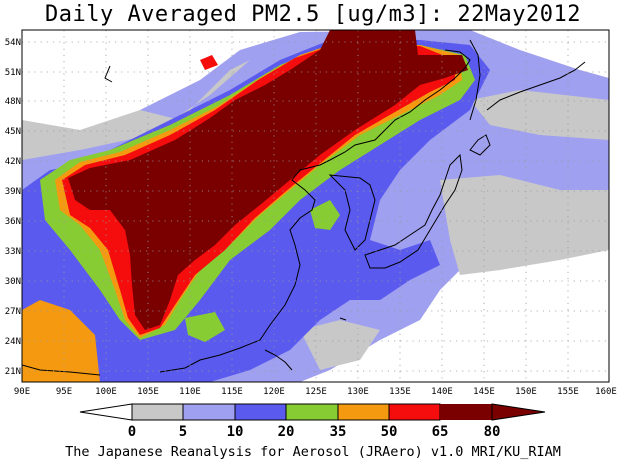  I want to click on lon-label: 115E, so click(232, 392).